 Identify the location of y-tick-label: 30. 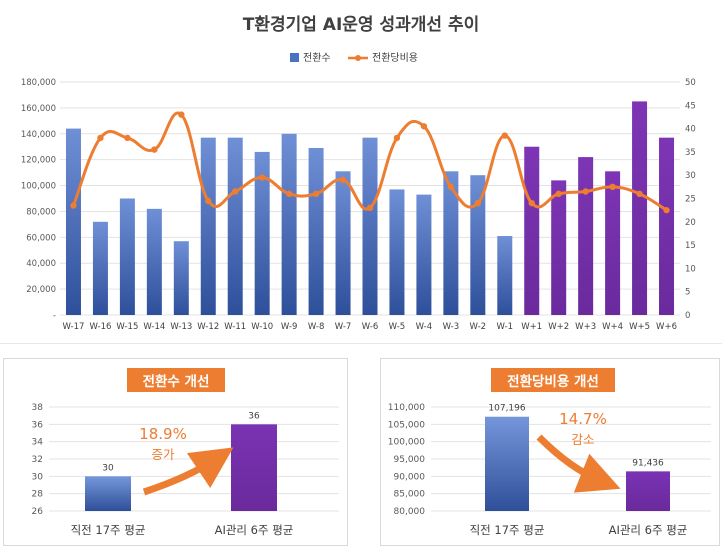
(38, 477).